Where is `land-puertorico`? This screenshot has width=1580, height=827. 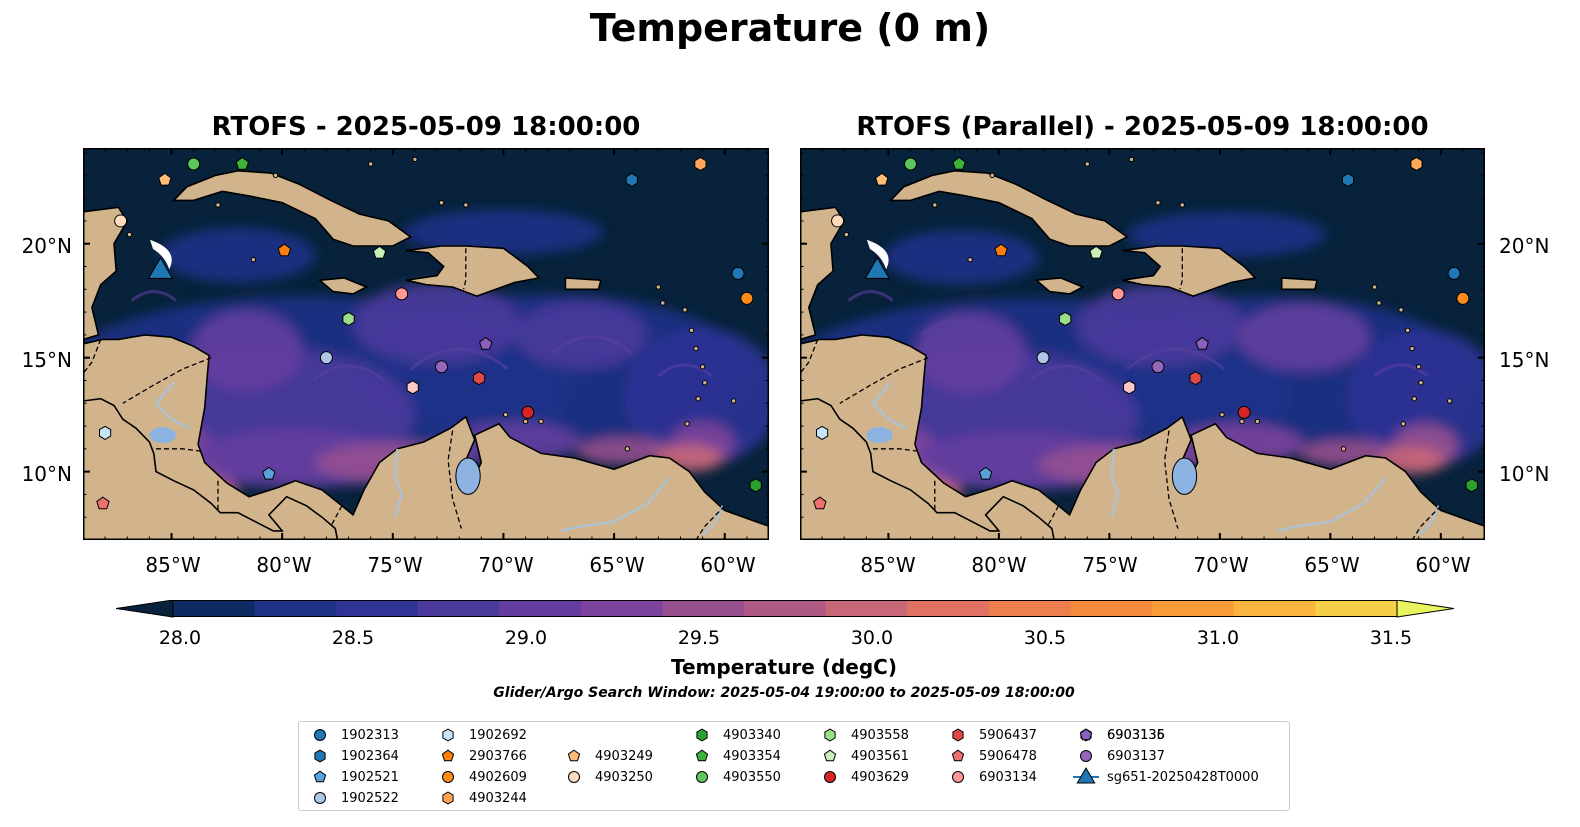 land-puertorico is located at coordinates (583, 284).